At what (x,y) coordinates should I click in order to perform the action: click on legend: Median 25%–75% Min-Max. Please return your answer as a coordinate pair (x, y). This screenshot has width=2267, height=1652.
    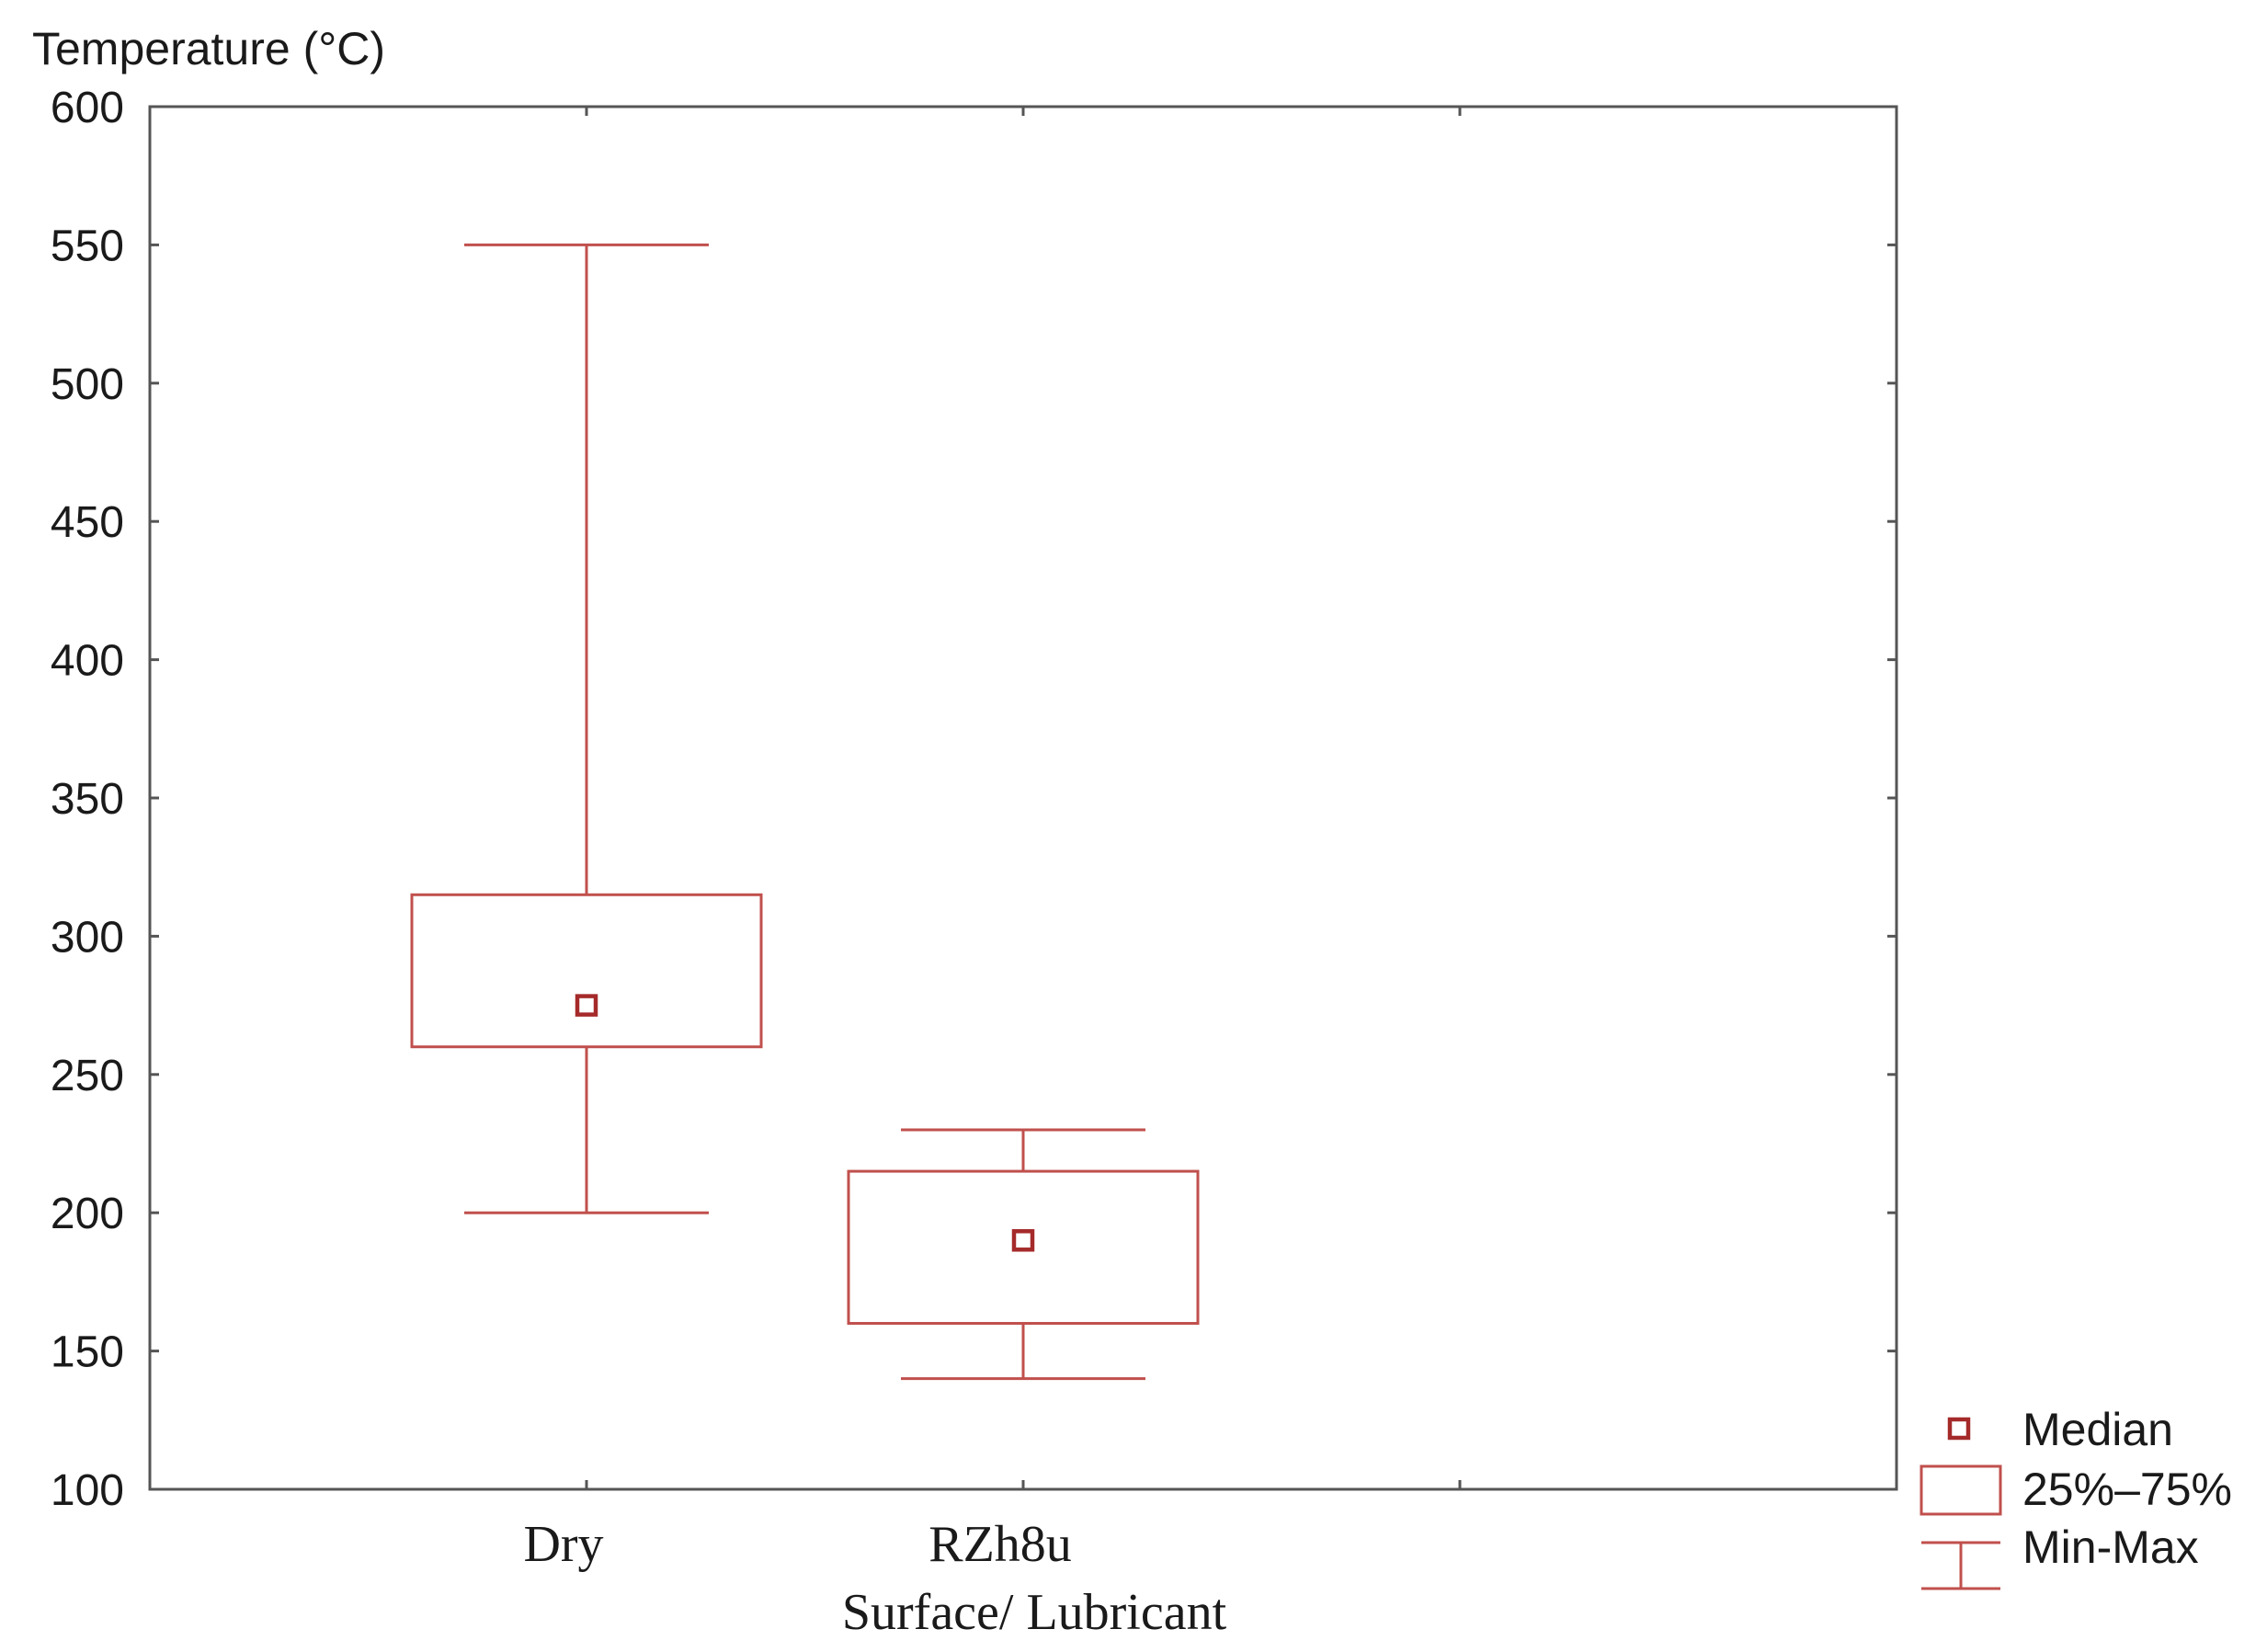
    Looking at the image, I should click on (2076, 1497).